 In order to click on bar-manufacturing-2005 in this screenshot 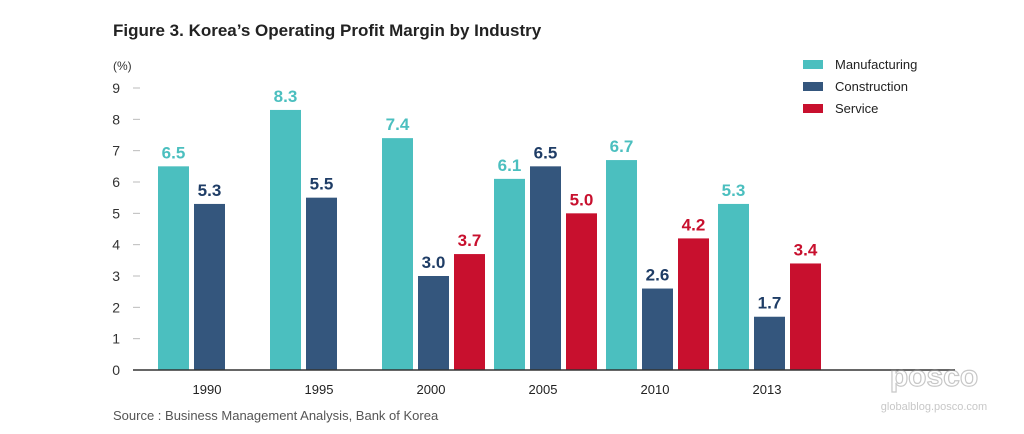, I will do `click(509, 274)`.